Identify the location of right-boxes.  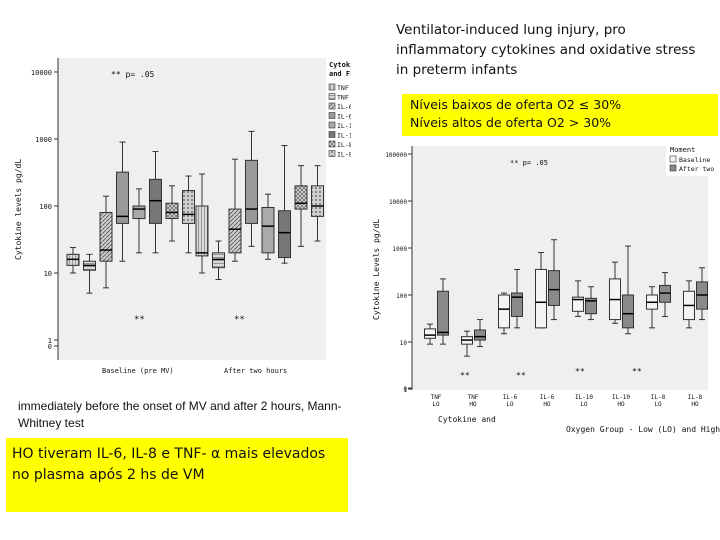
(566, 298).